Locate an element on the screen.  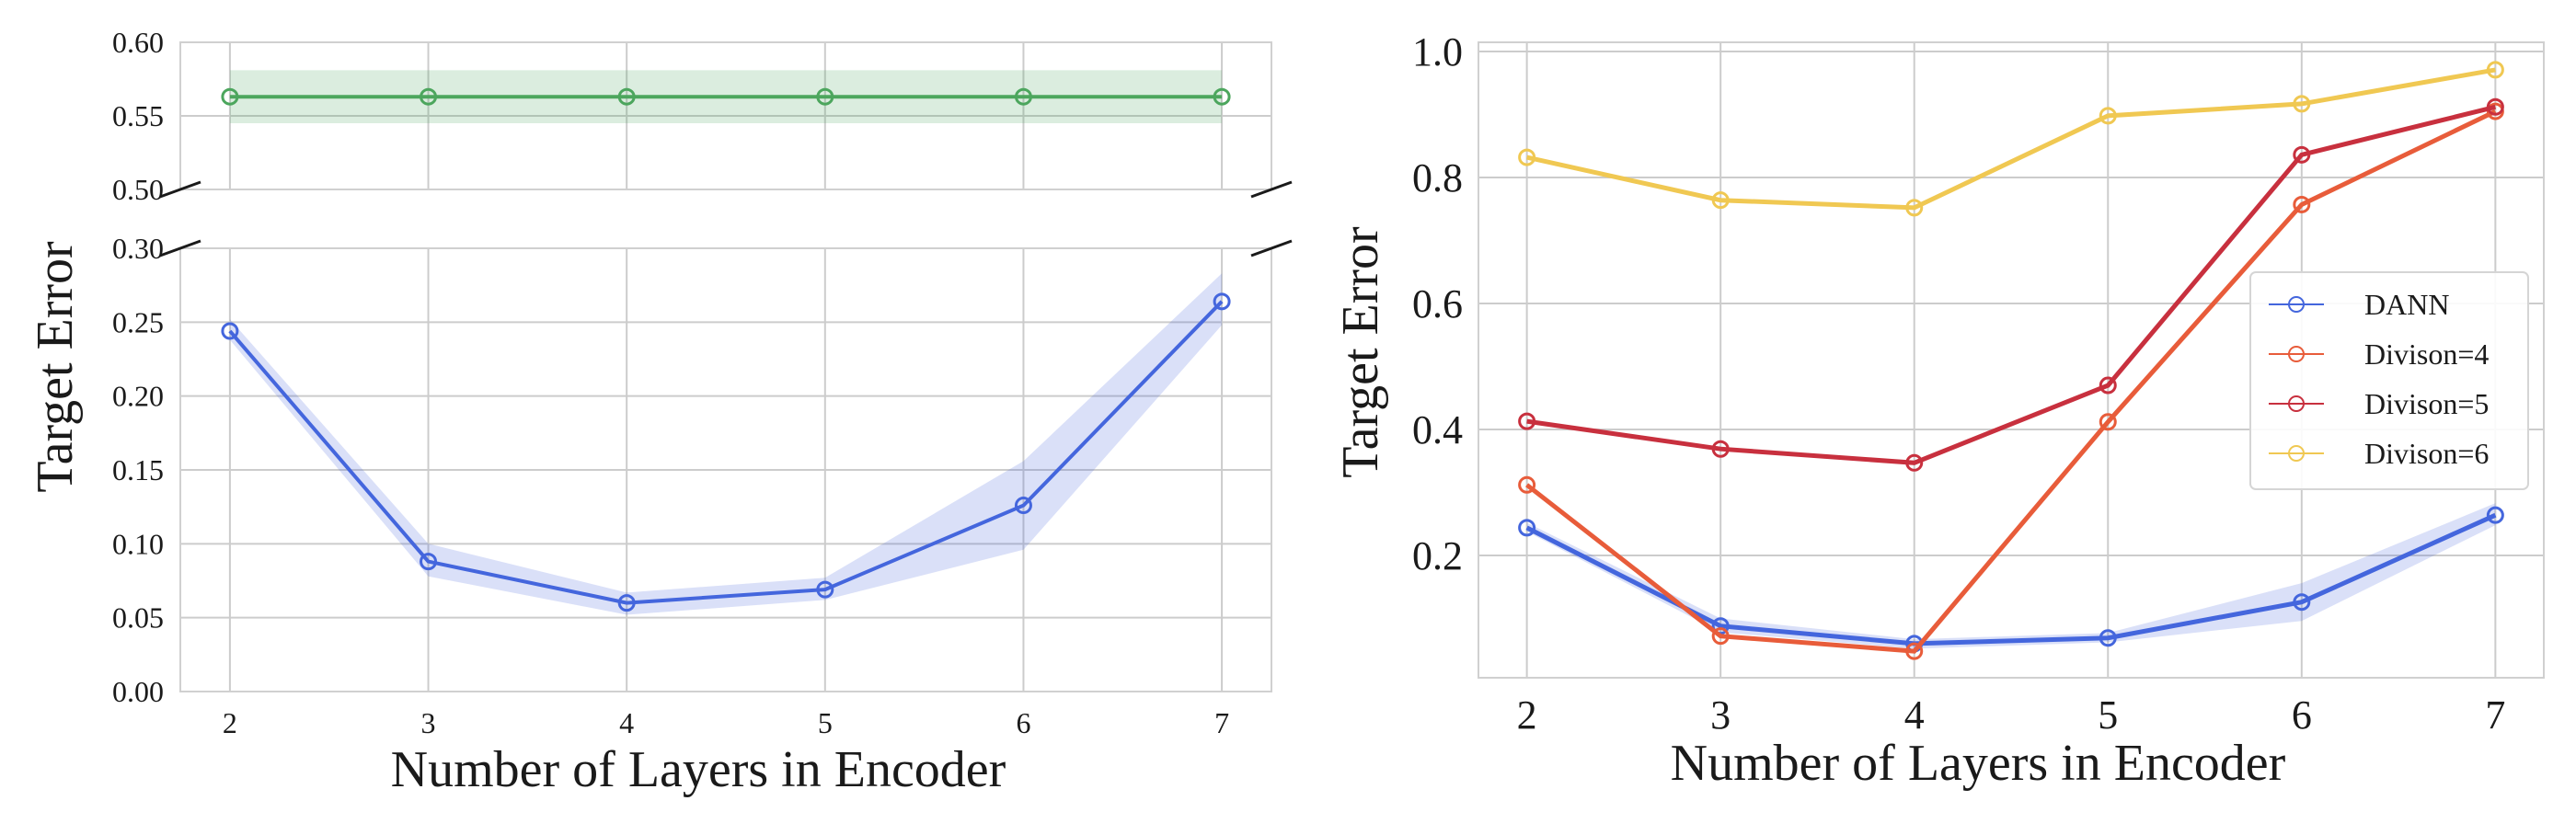
legend: DANN Divison=4 Divison=5 Divison=6 is located at coordinates (2389, 380).